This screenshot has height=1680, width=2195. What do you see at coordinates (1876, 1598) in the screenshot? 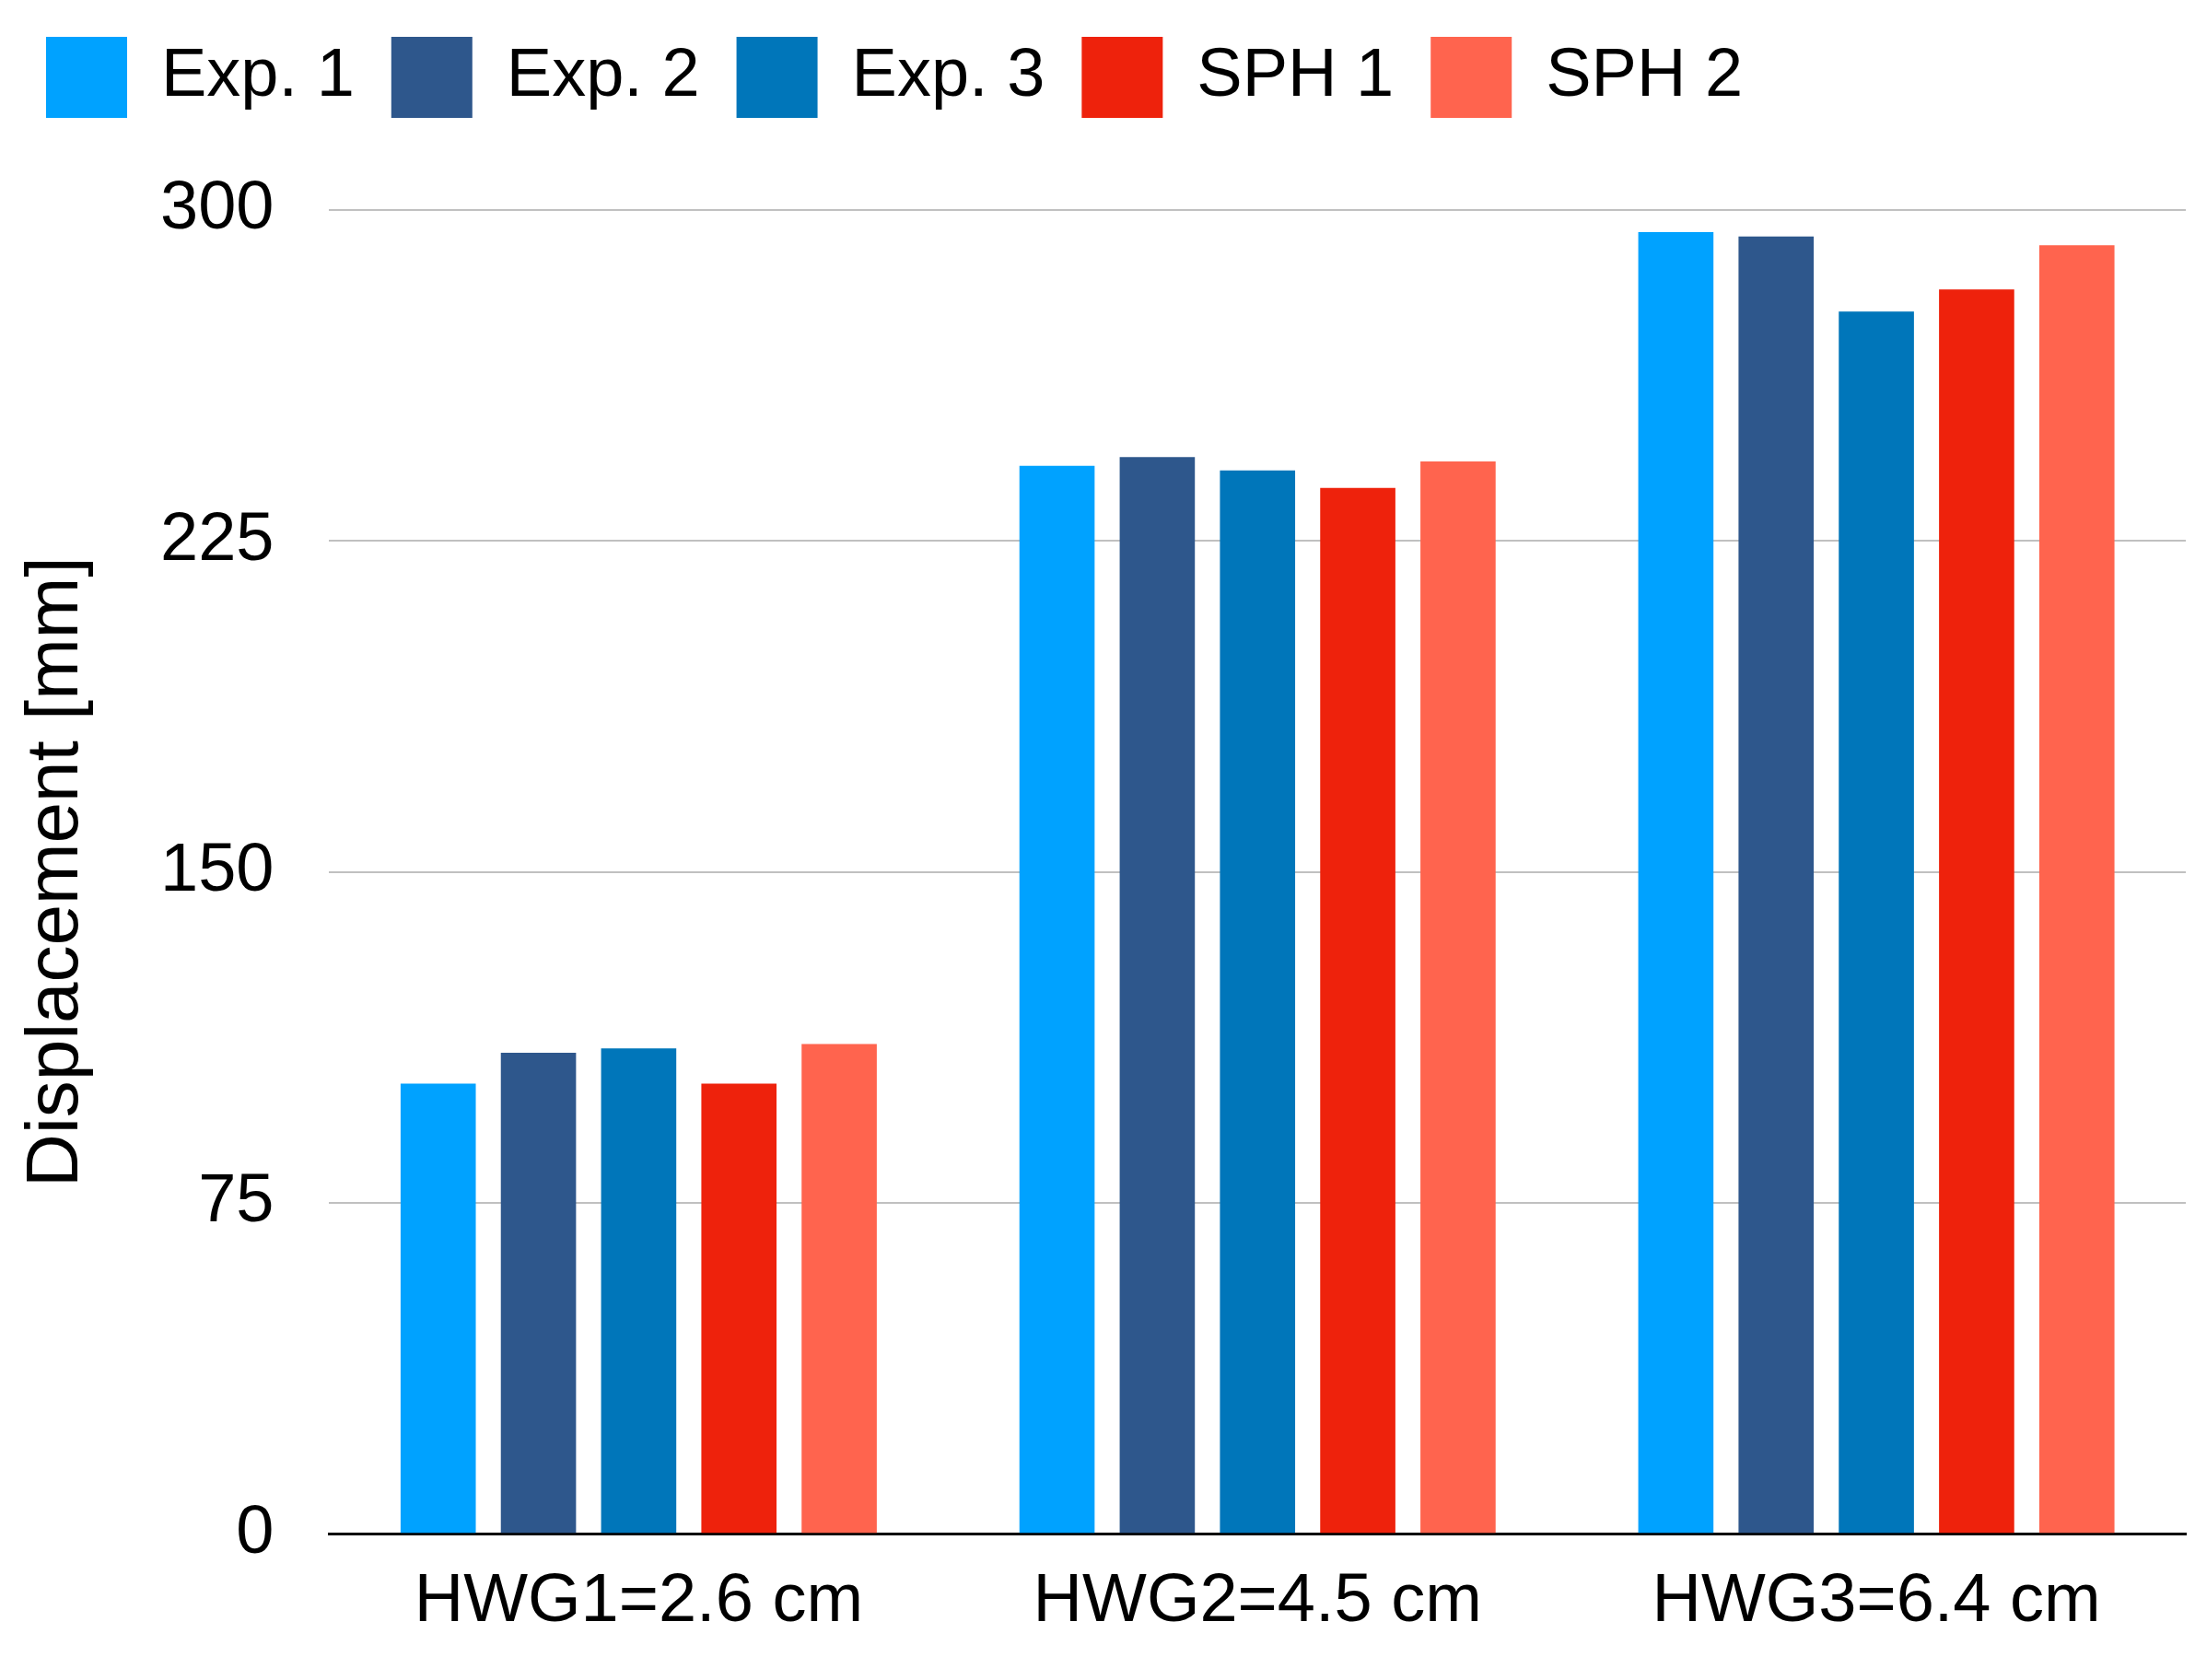
I see `x-tick-label: HWG3=6.4 cm` at bounding box center [1876, 1598].